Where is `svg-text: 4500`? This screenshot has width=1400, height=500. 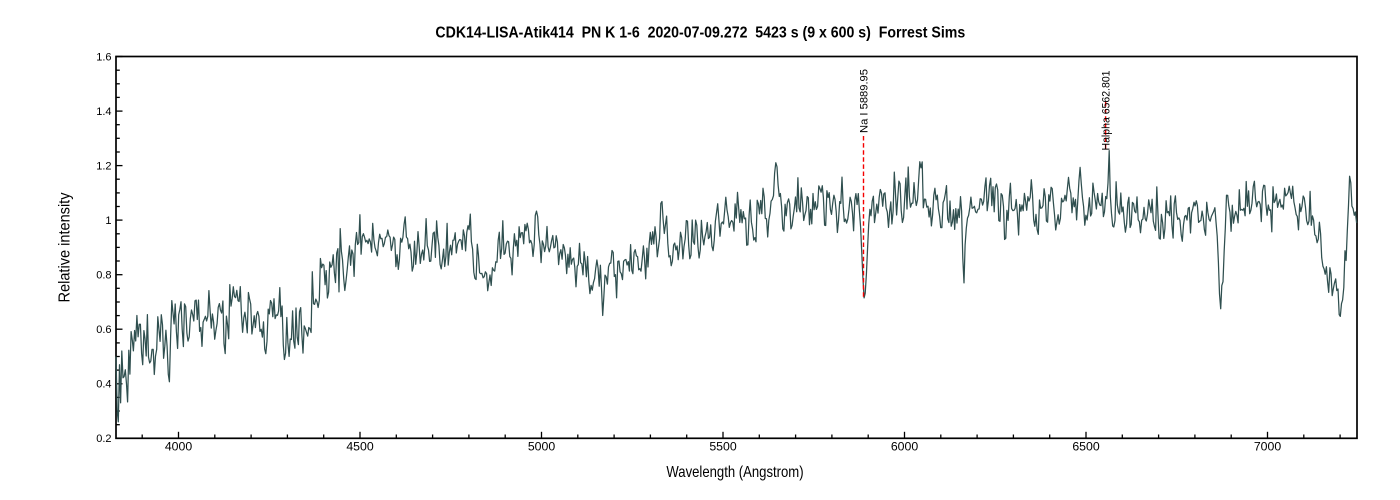 svg-text: 4500 is located at coordinates (360, 447).